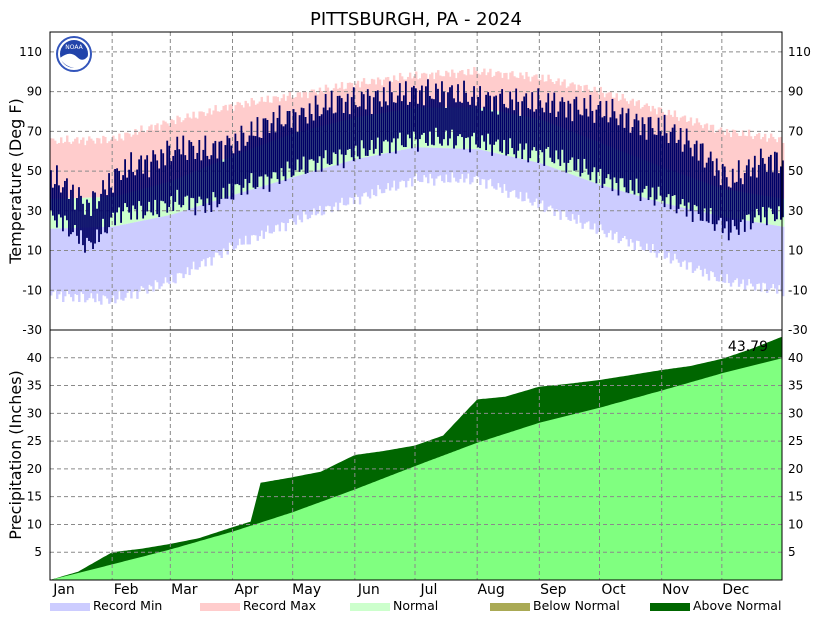 This screenshot has height=620, width=832. Describe the element at coordinates (70, 607) in the screenshot. I see `legend-swatch` at that location.